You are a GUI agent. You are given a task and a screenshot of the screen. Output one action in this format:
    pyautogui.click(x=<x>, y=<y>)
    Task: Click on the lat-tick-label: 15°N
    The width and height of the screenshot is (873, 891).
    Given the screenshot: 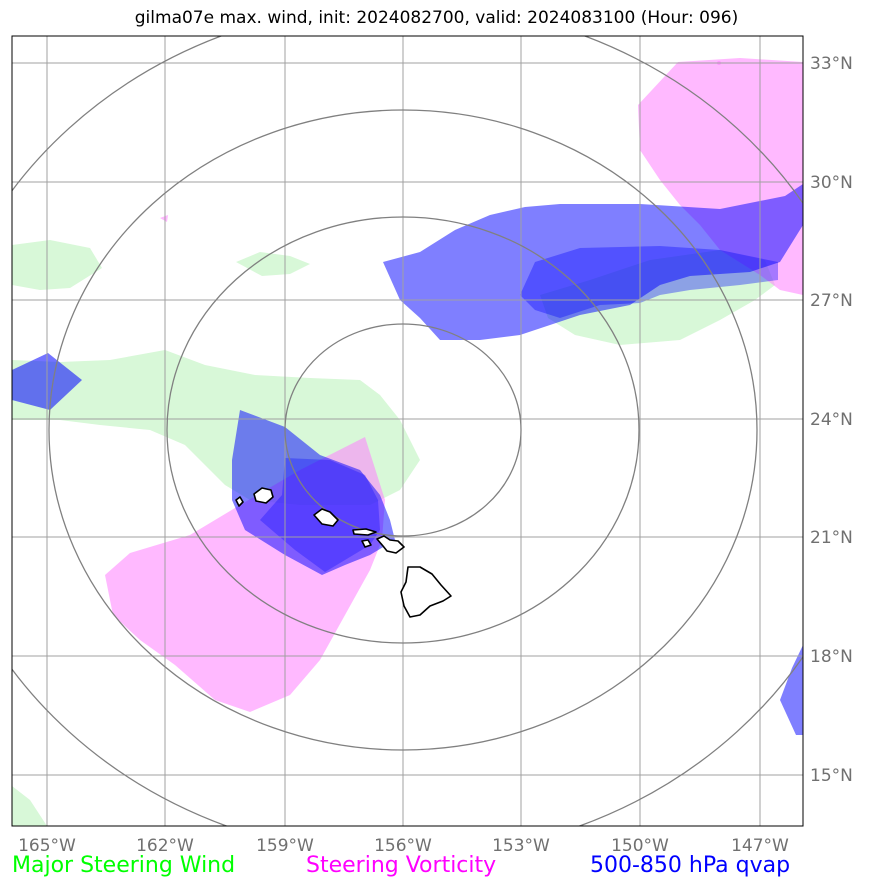 What is the action you would take?
    pyautogui.click(x=831, y=776)
    